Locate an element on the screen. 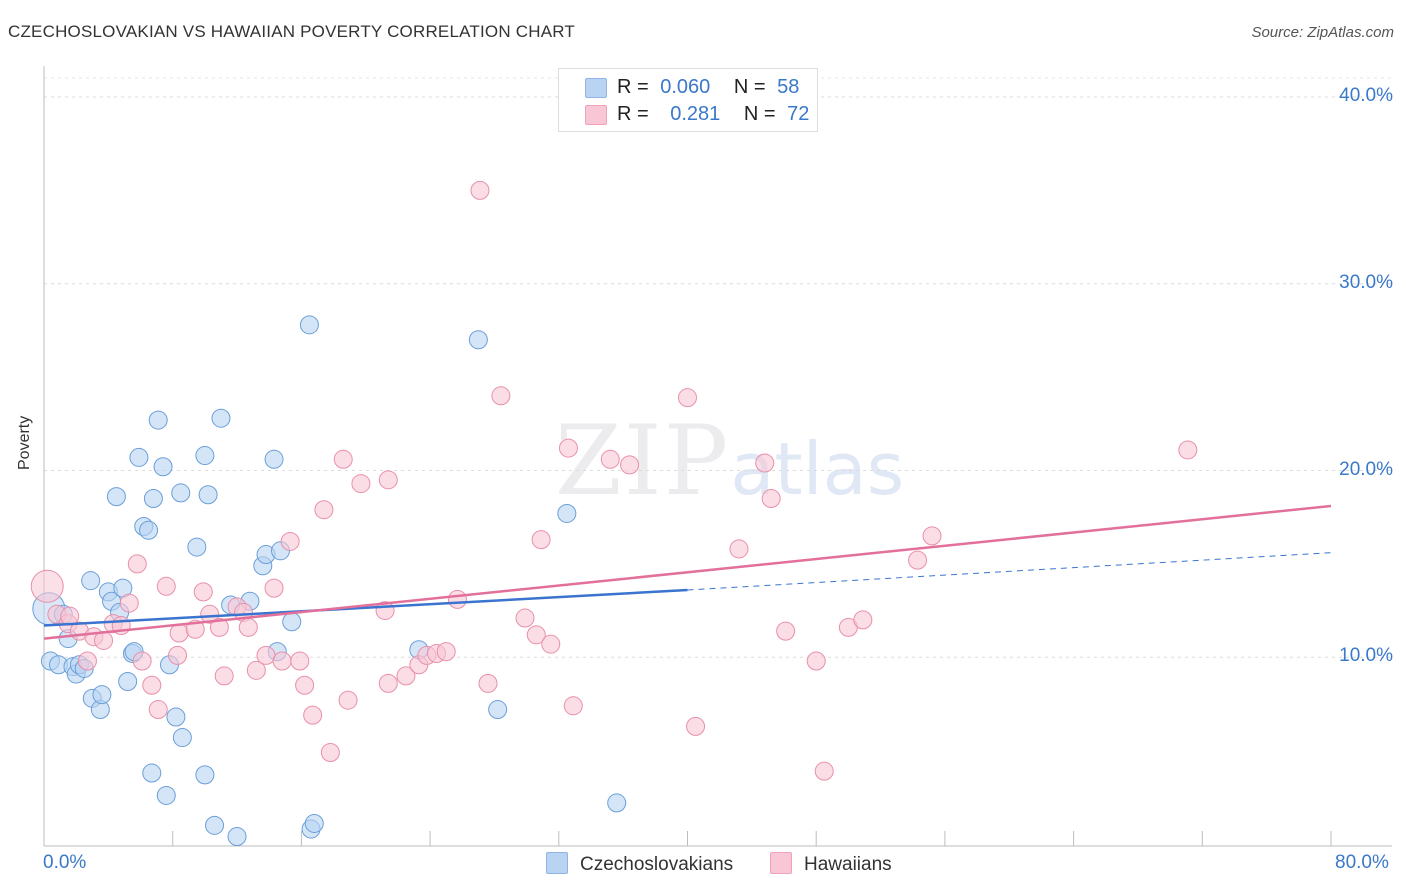  bottom-legend-hawaiians: Hawaiians is located at coordinates (831, 864).